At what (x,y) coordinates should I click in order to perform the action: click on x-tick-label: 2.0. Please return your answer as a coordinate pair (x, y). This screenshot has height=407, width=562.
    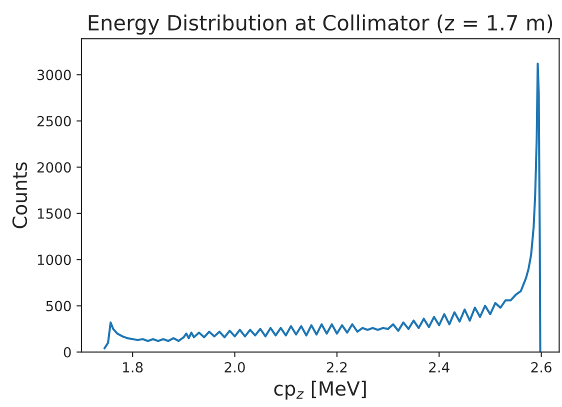
    Looking at the image, I should click on (234, 367).